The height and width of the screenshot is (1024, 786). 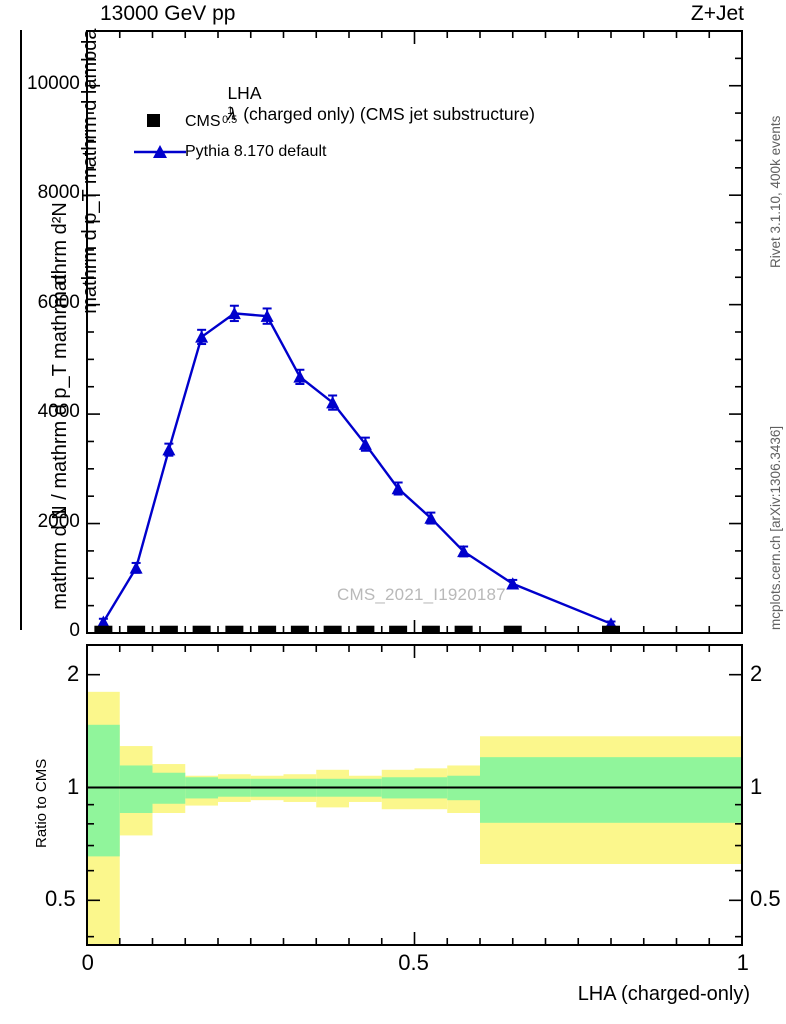 I want to click on beam-info-label: 13000 GeV pp, so click(x=168, y=13).